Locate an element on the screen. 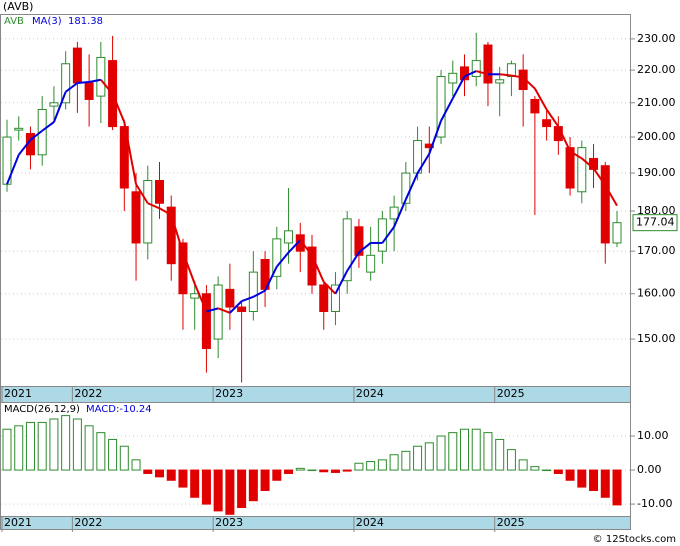 This screenshot has height=546, width=680. x-tick-label: 2023 is located at coordinates (229, 393).